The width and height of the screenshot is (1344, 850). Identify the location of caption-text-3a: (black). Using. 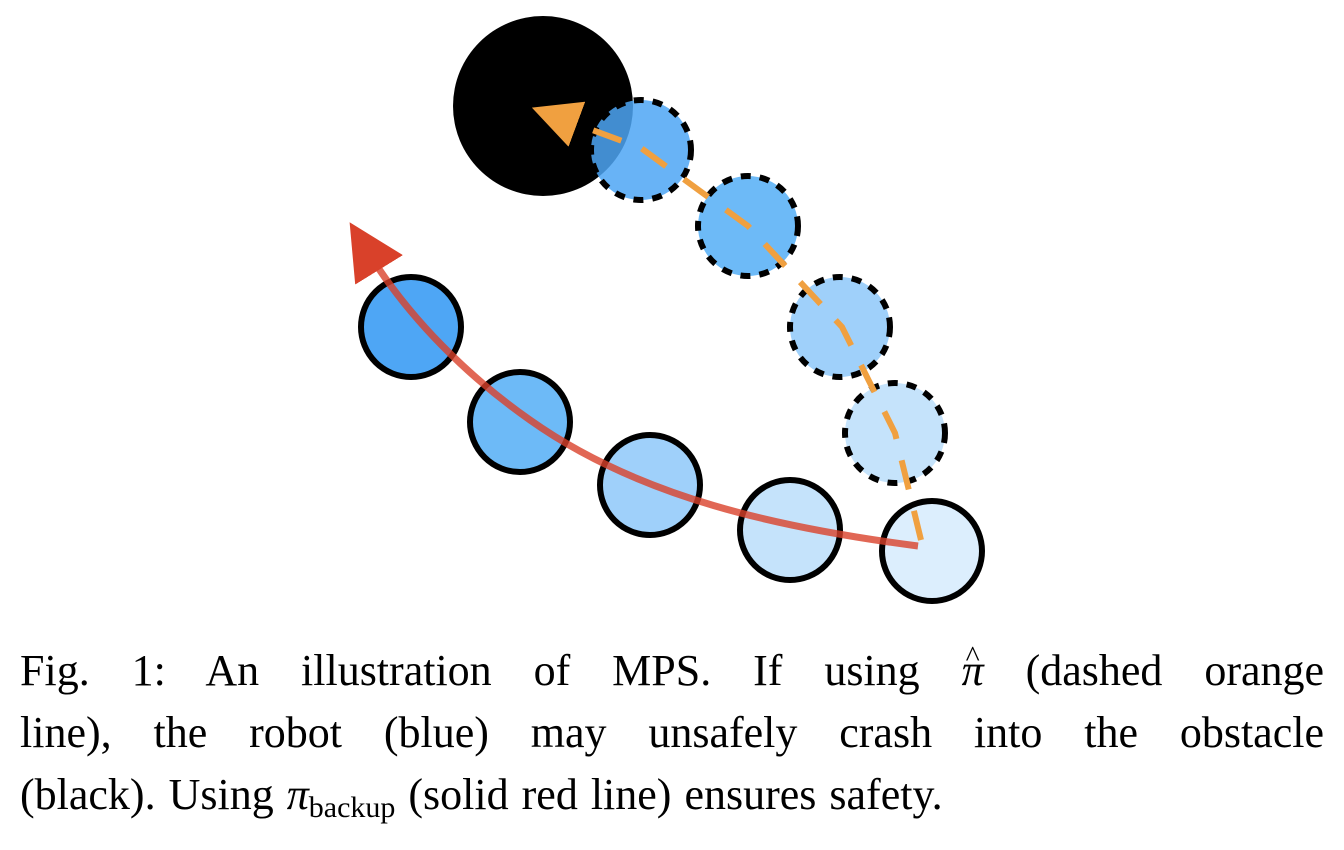
(147, 794).